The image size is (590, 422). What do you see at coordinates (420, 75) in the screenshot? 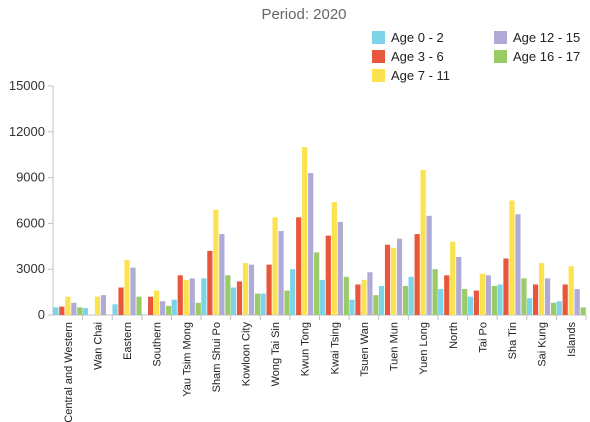
I see `legend-label: Age 7 - 11` at bounding box center [420, 75].